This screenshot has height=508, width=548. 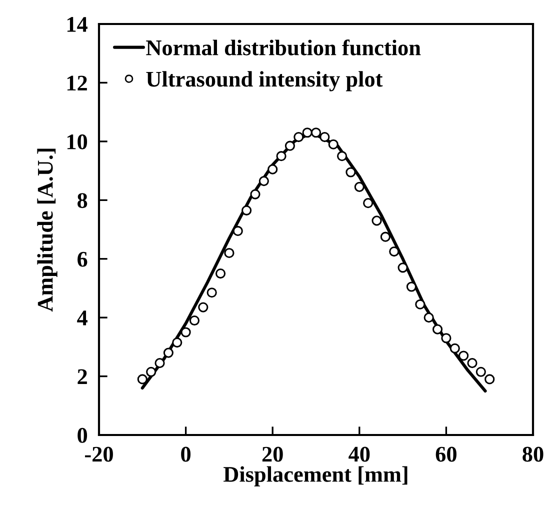 What do you see at coordinates (83, 435) in the screenshot?
I see `y-tick-label: 0` at bounding box center [83, 435].